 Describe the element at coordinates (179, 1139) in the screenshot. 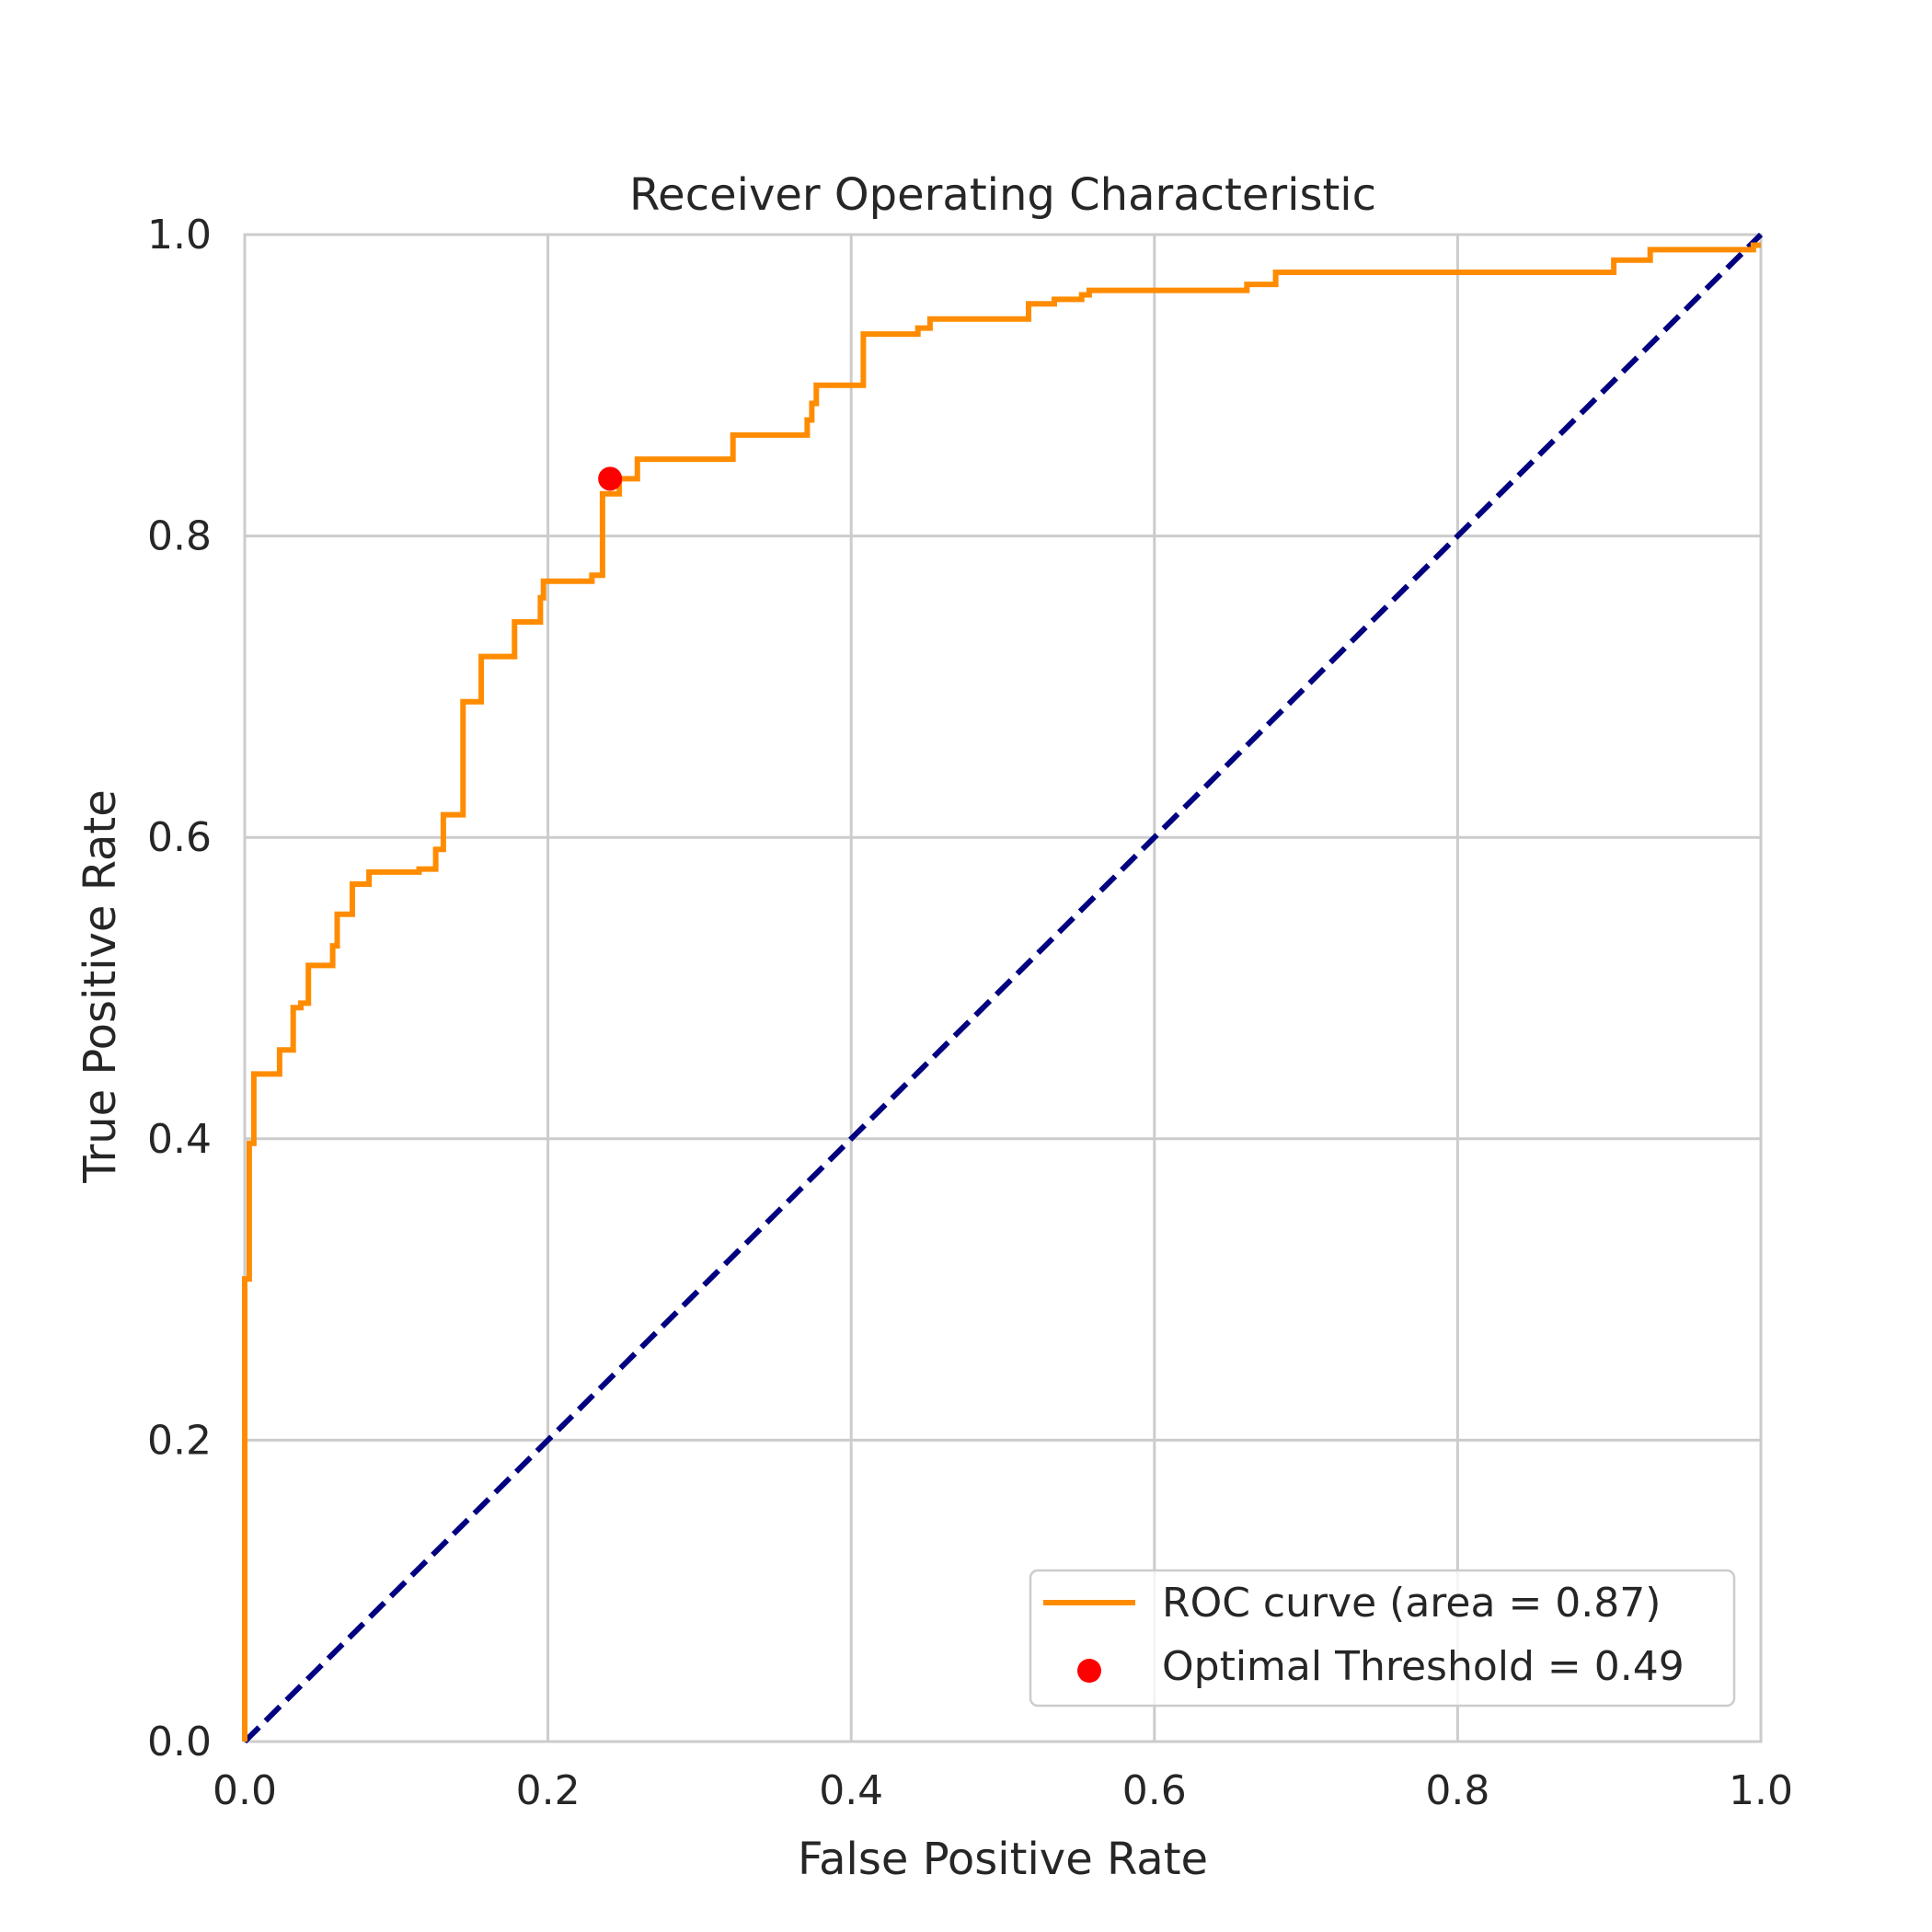

I see `y-tick-label: 0.4` at that location.